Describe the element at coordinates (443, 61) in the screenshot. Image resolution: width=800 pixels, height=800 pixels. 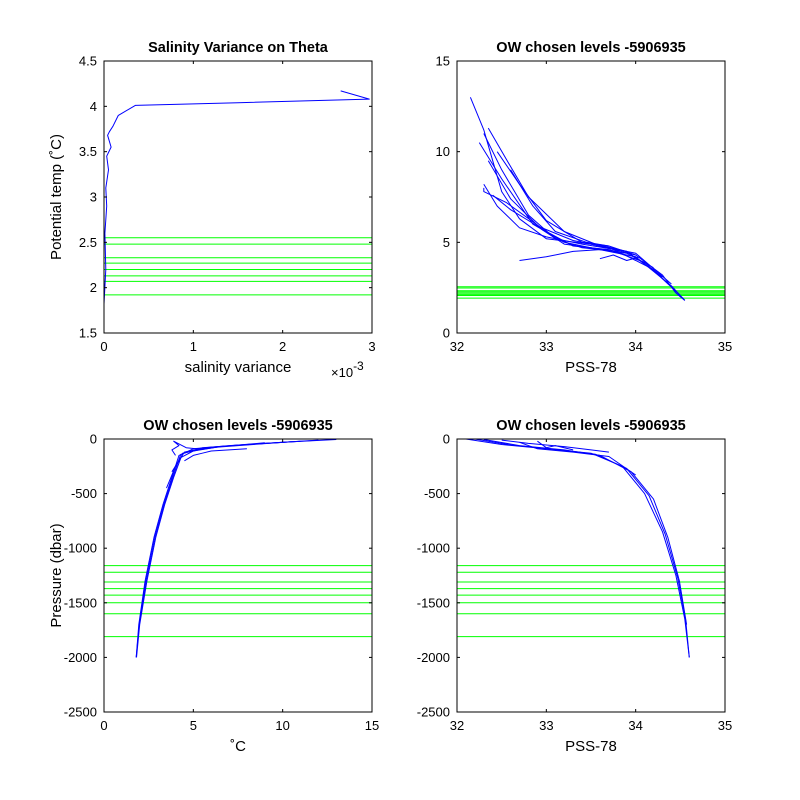
I see `y-tick-label: 15` at that location.